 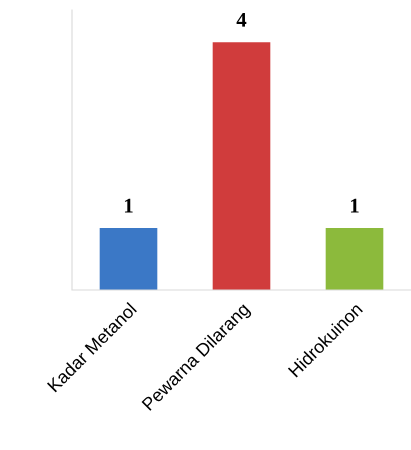 I want to click on data-label: 4, so click(x=241, y=19).